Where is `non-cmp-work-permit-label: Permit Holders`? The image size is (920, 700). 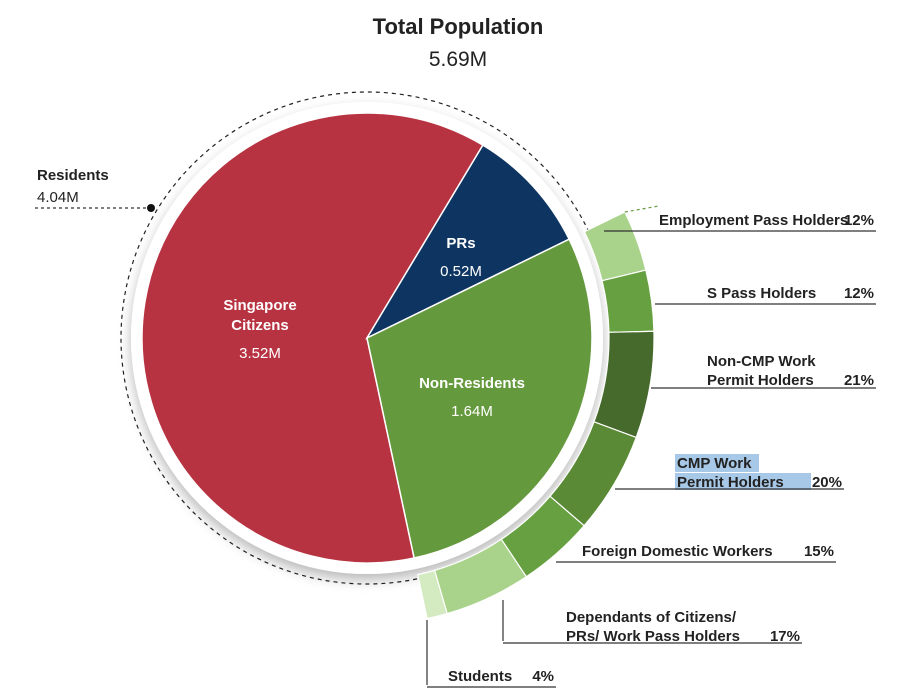 non-cmp-work-permit-label: Permit Holders is located at coordinates (760, 380).